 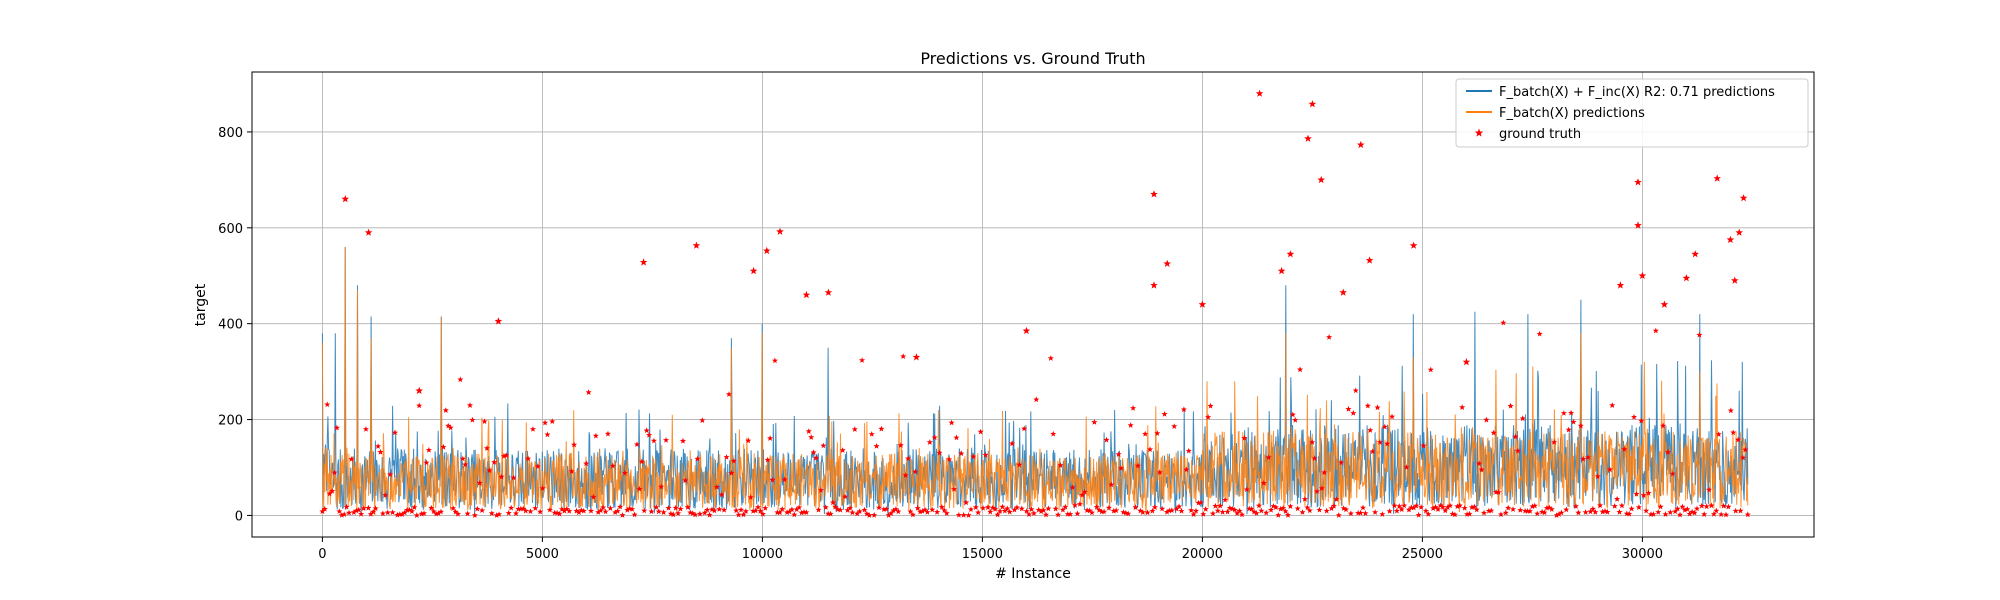 I want to click on x-tick-label: 10000, so click(x=762, y=554).